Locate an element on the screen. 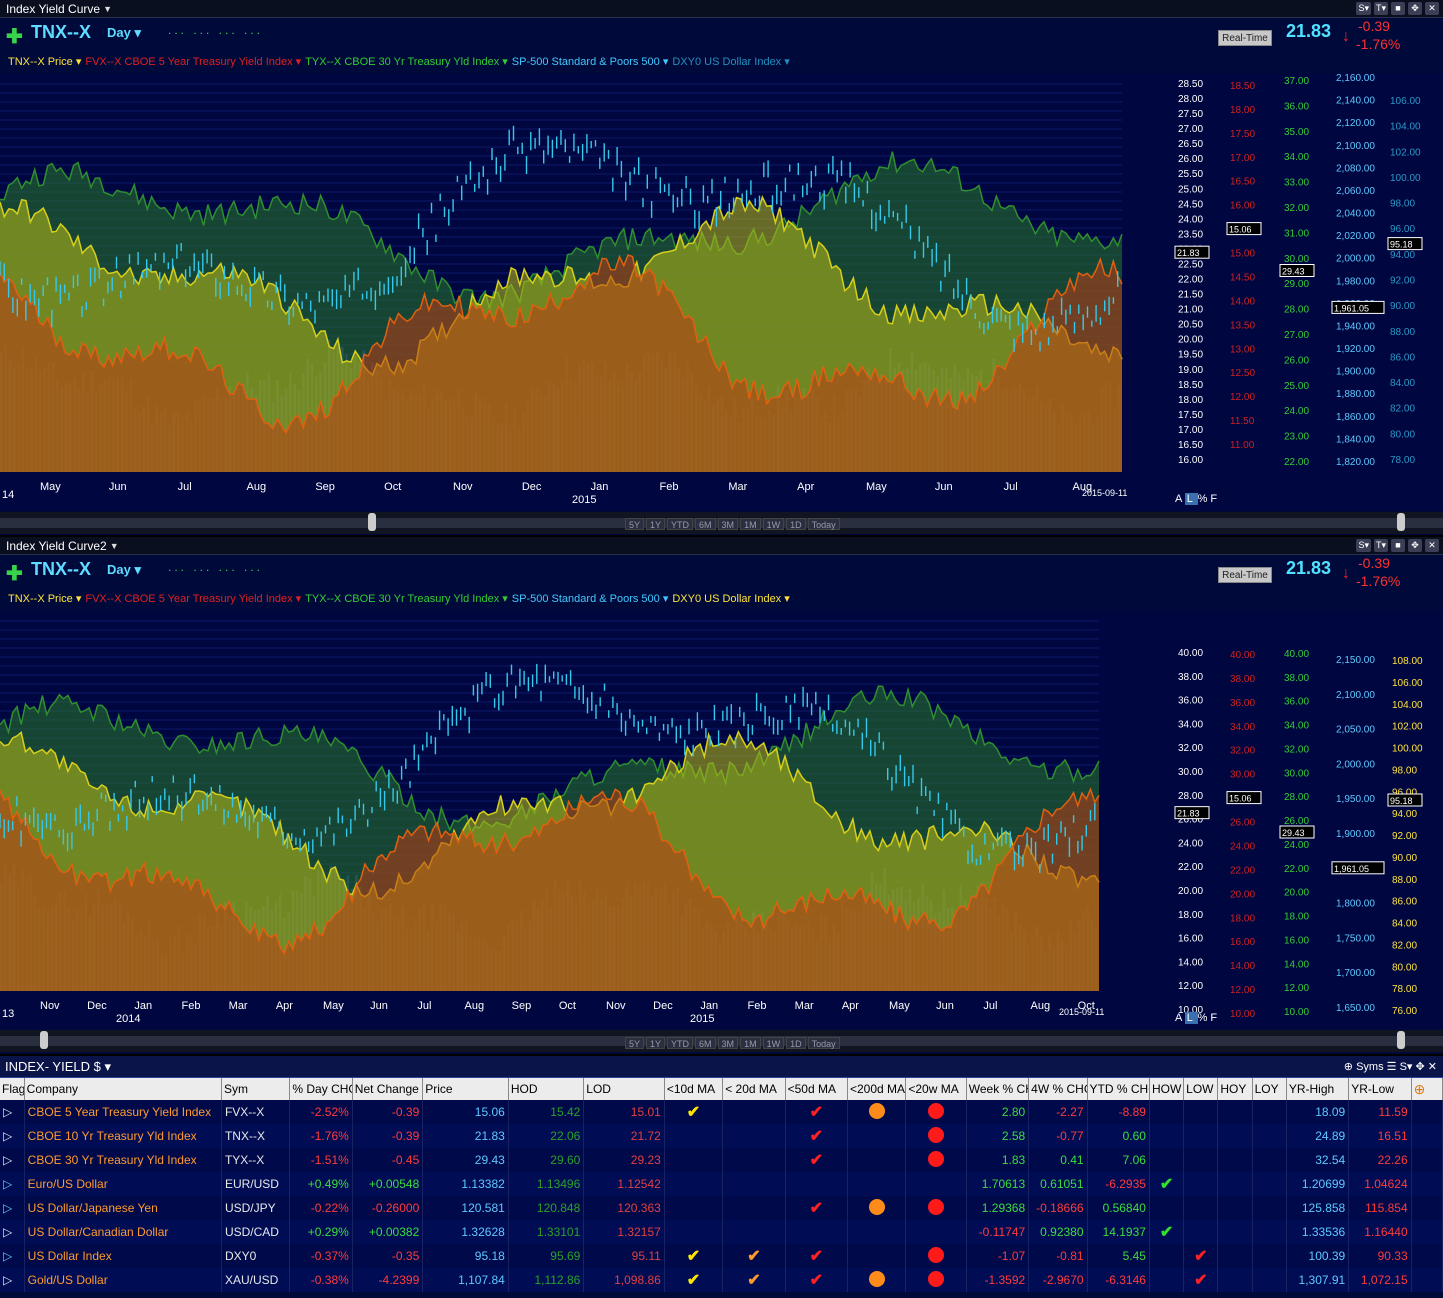 This screenshot has height=1298, width=1443. watchlist-title: INDEX- YIELD $ is located at coordinates (53, 1066).